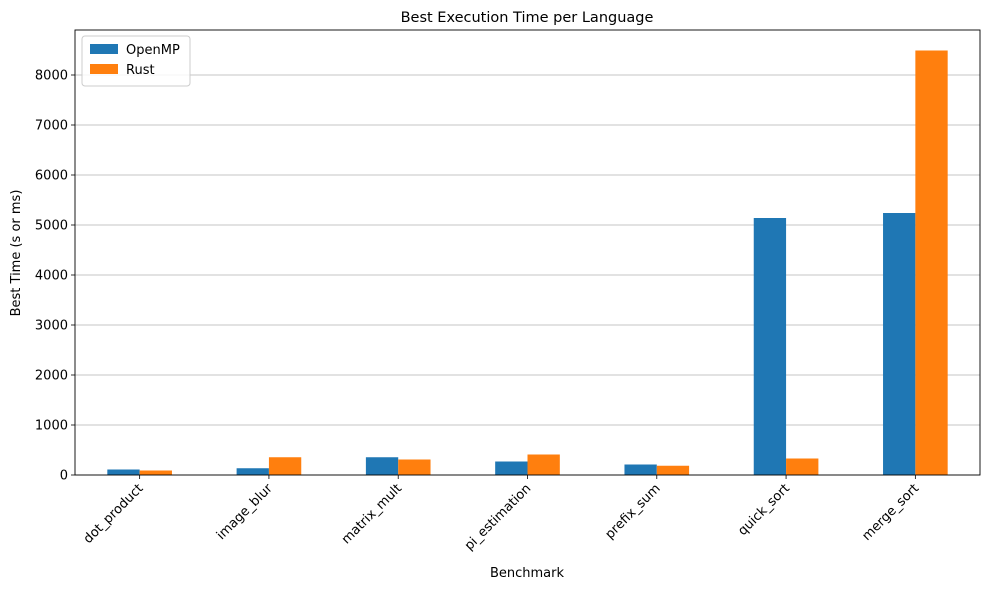  Describe the element at coordinates (498, 517) in the screenshot. I see `x-tick-label: pi_estimation` at that location.